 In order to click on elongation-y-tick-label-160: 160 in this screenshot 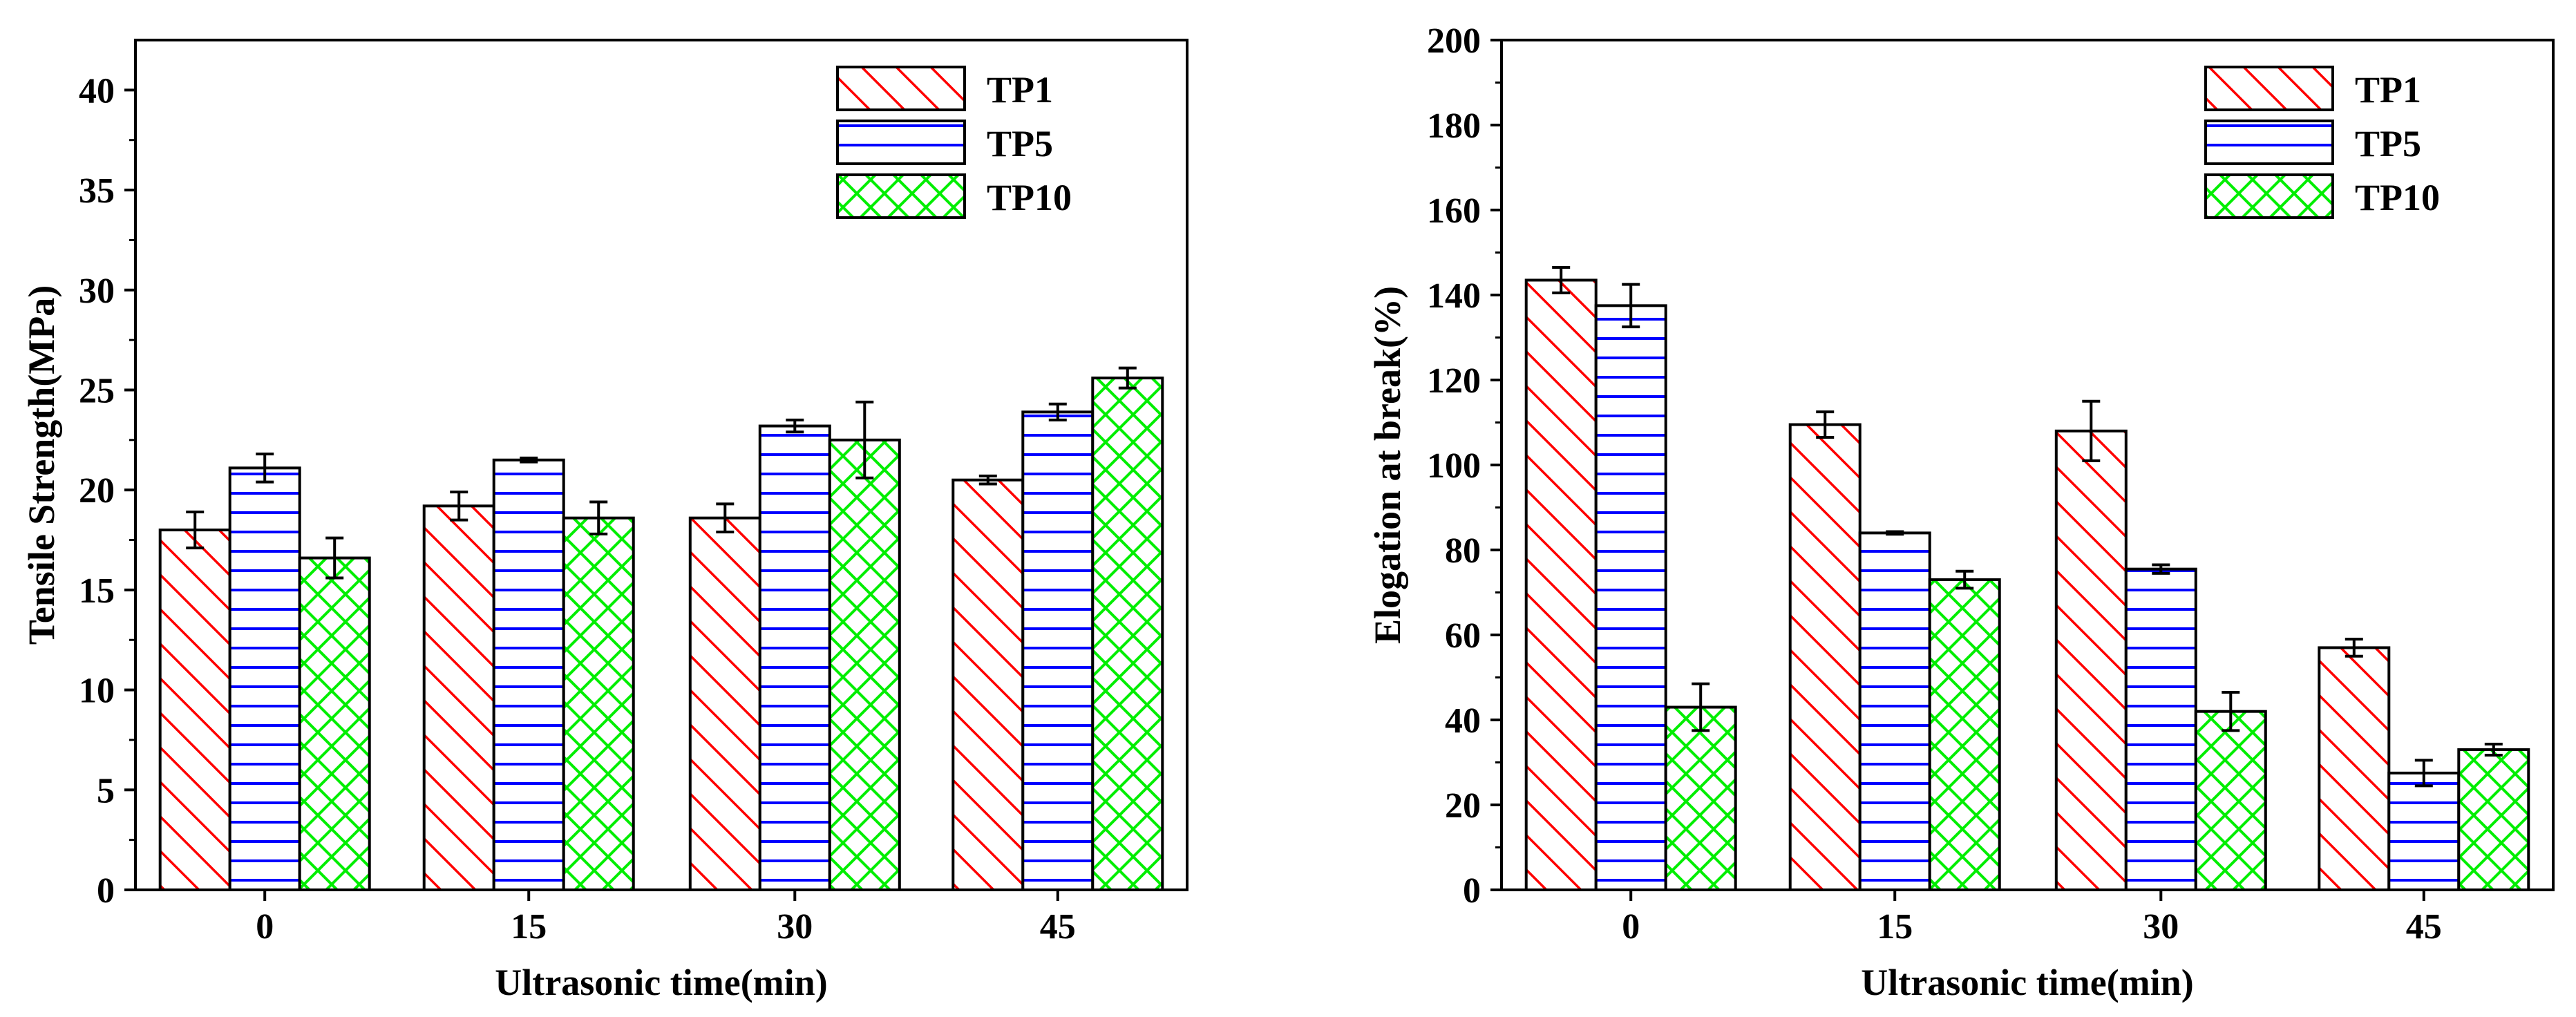, I will do `click(1454, 211)`.